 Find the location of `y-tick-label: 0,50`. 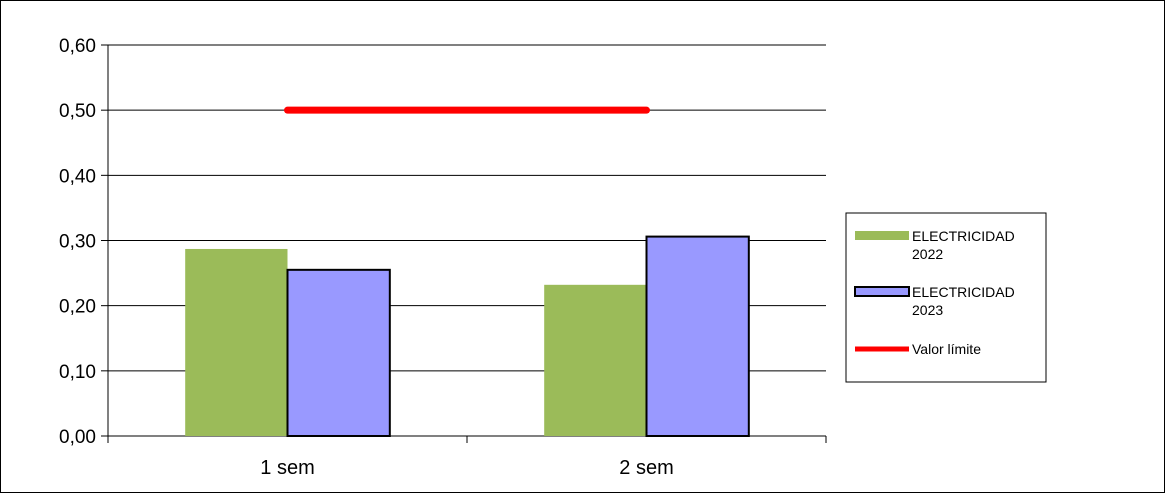

y-tick-label: 0,50 is located at coordinates (77, 111).